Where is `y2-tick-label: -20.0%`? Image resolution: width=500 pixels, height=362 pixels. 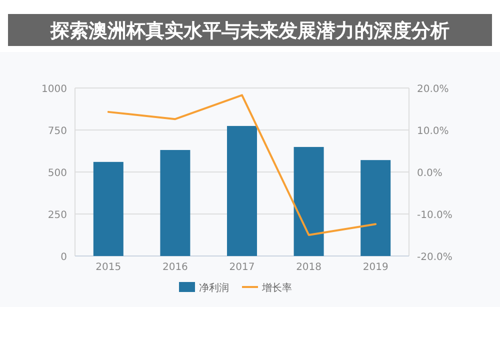 y2-tick-label: -20.0% is located at coordinates (434, 257).